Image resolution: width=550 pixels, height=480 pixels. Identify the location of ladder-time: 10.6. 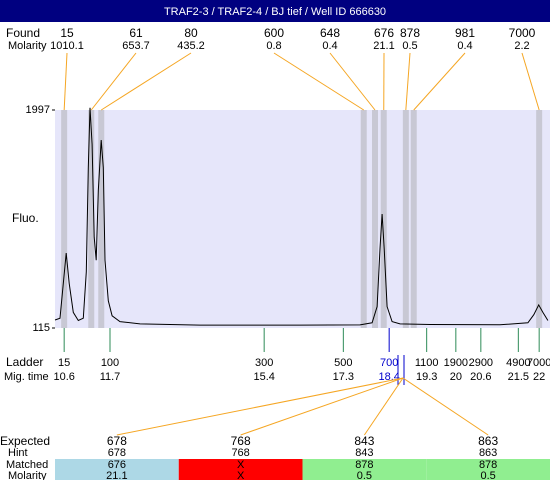
(63, 377).